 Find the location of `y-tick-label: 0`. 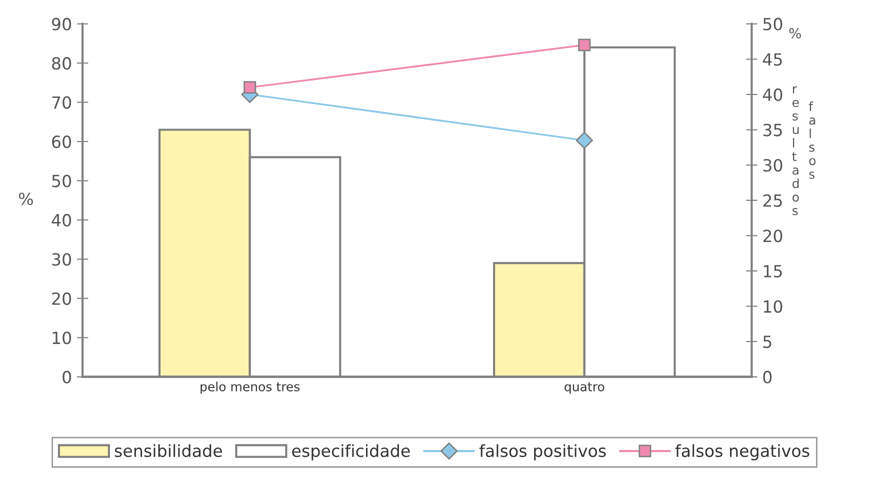

y-tick-label: 0 is located at coordinates (67, 377).